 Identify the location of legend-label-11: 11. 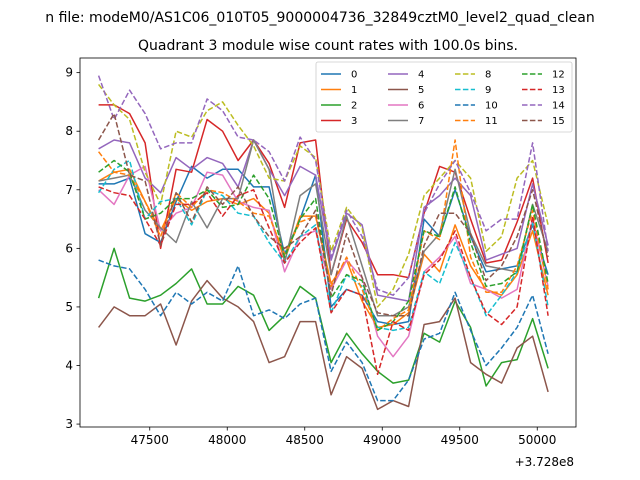
(491, 121).